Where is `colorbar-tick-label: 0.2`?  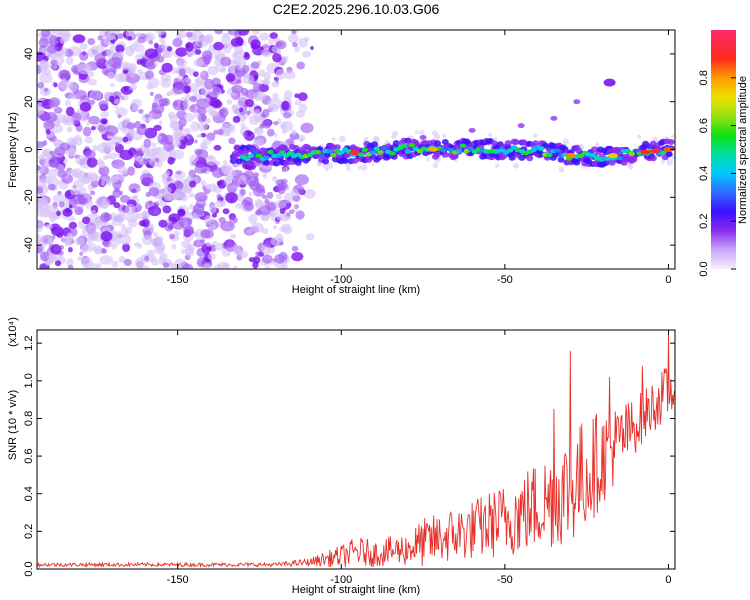 colorbar-tick-label: 0.2 is located at coordinates (704, 221).